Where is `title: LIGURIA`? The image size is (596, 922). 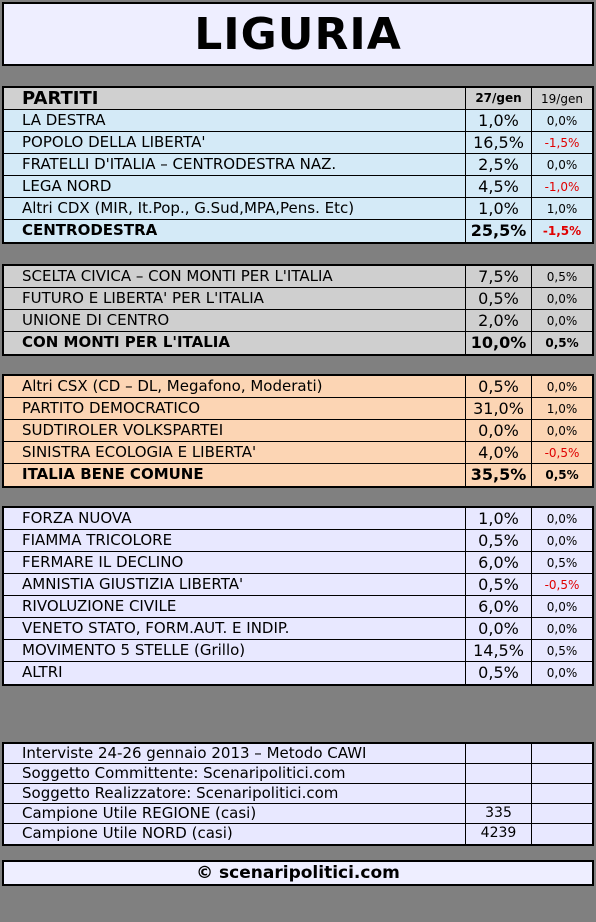 title: LIGURIA is located at coordinates (298, 34).